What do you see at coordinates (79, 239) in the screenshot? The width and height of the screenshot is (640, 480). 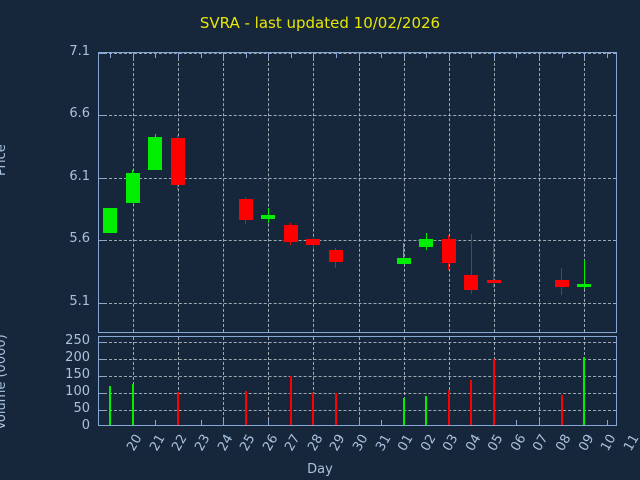 I see `price-tick-label: 5.6` at bounding box center [79, 239].